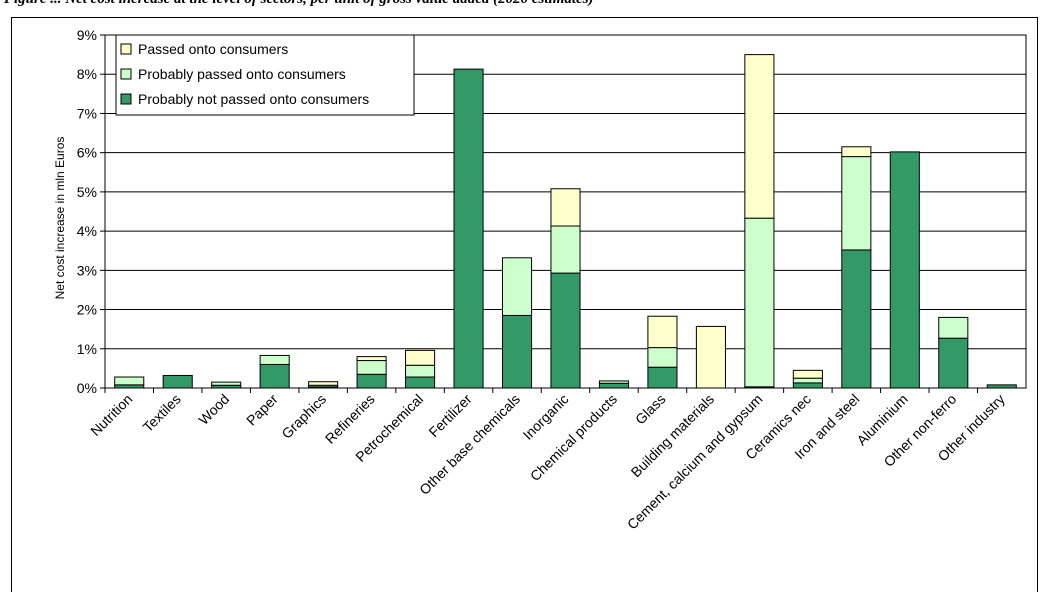 This screenshot has height=593, width=1042. What do you see at coordinates (87, 388) in the screenshot?
I see `y-tick-label: 0%` at bounding box center [87, 388].